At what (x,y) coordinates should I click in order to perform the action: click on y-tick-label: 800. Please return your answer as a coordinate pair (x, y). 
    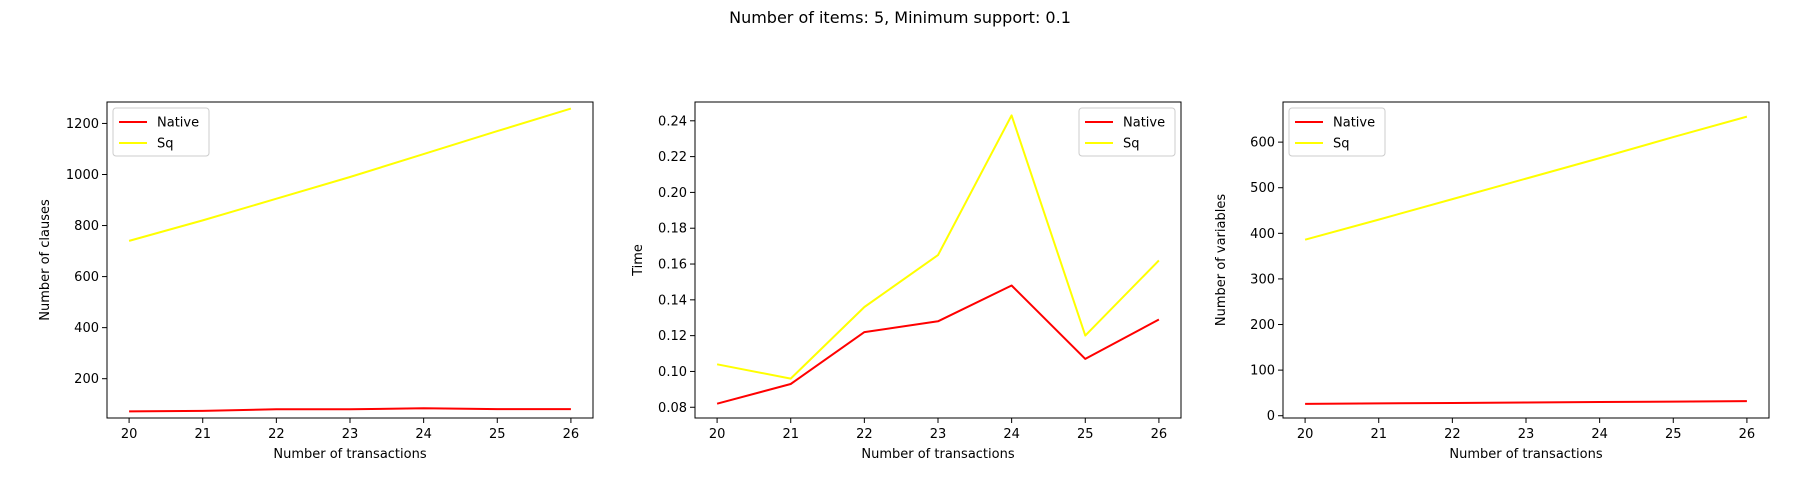
    Looking at the image, I should click on (86, 226).